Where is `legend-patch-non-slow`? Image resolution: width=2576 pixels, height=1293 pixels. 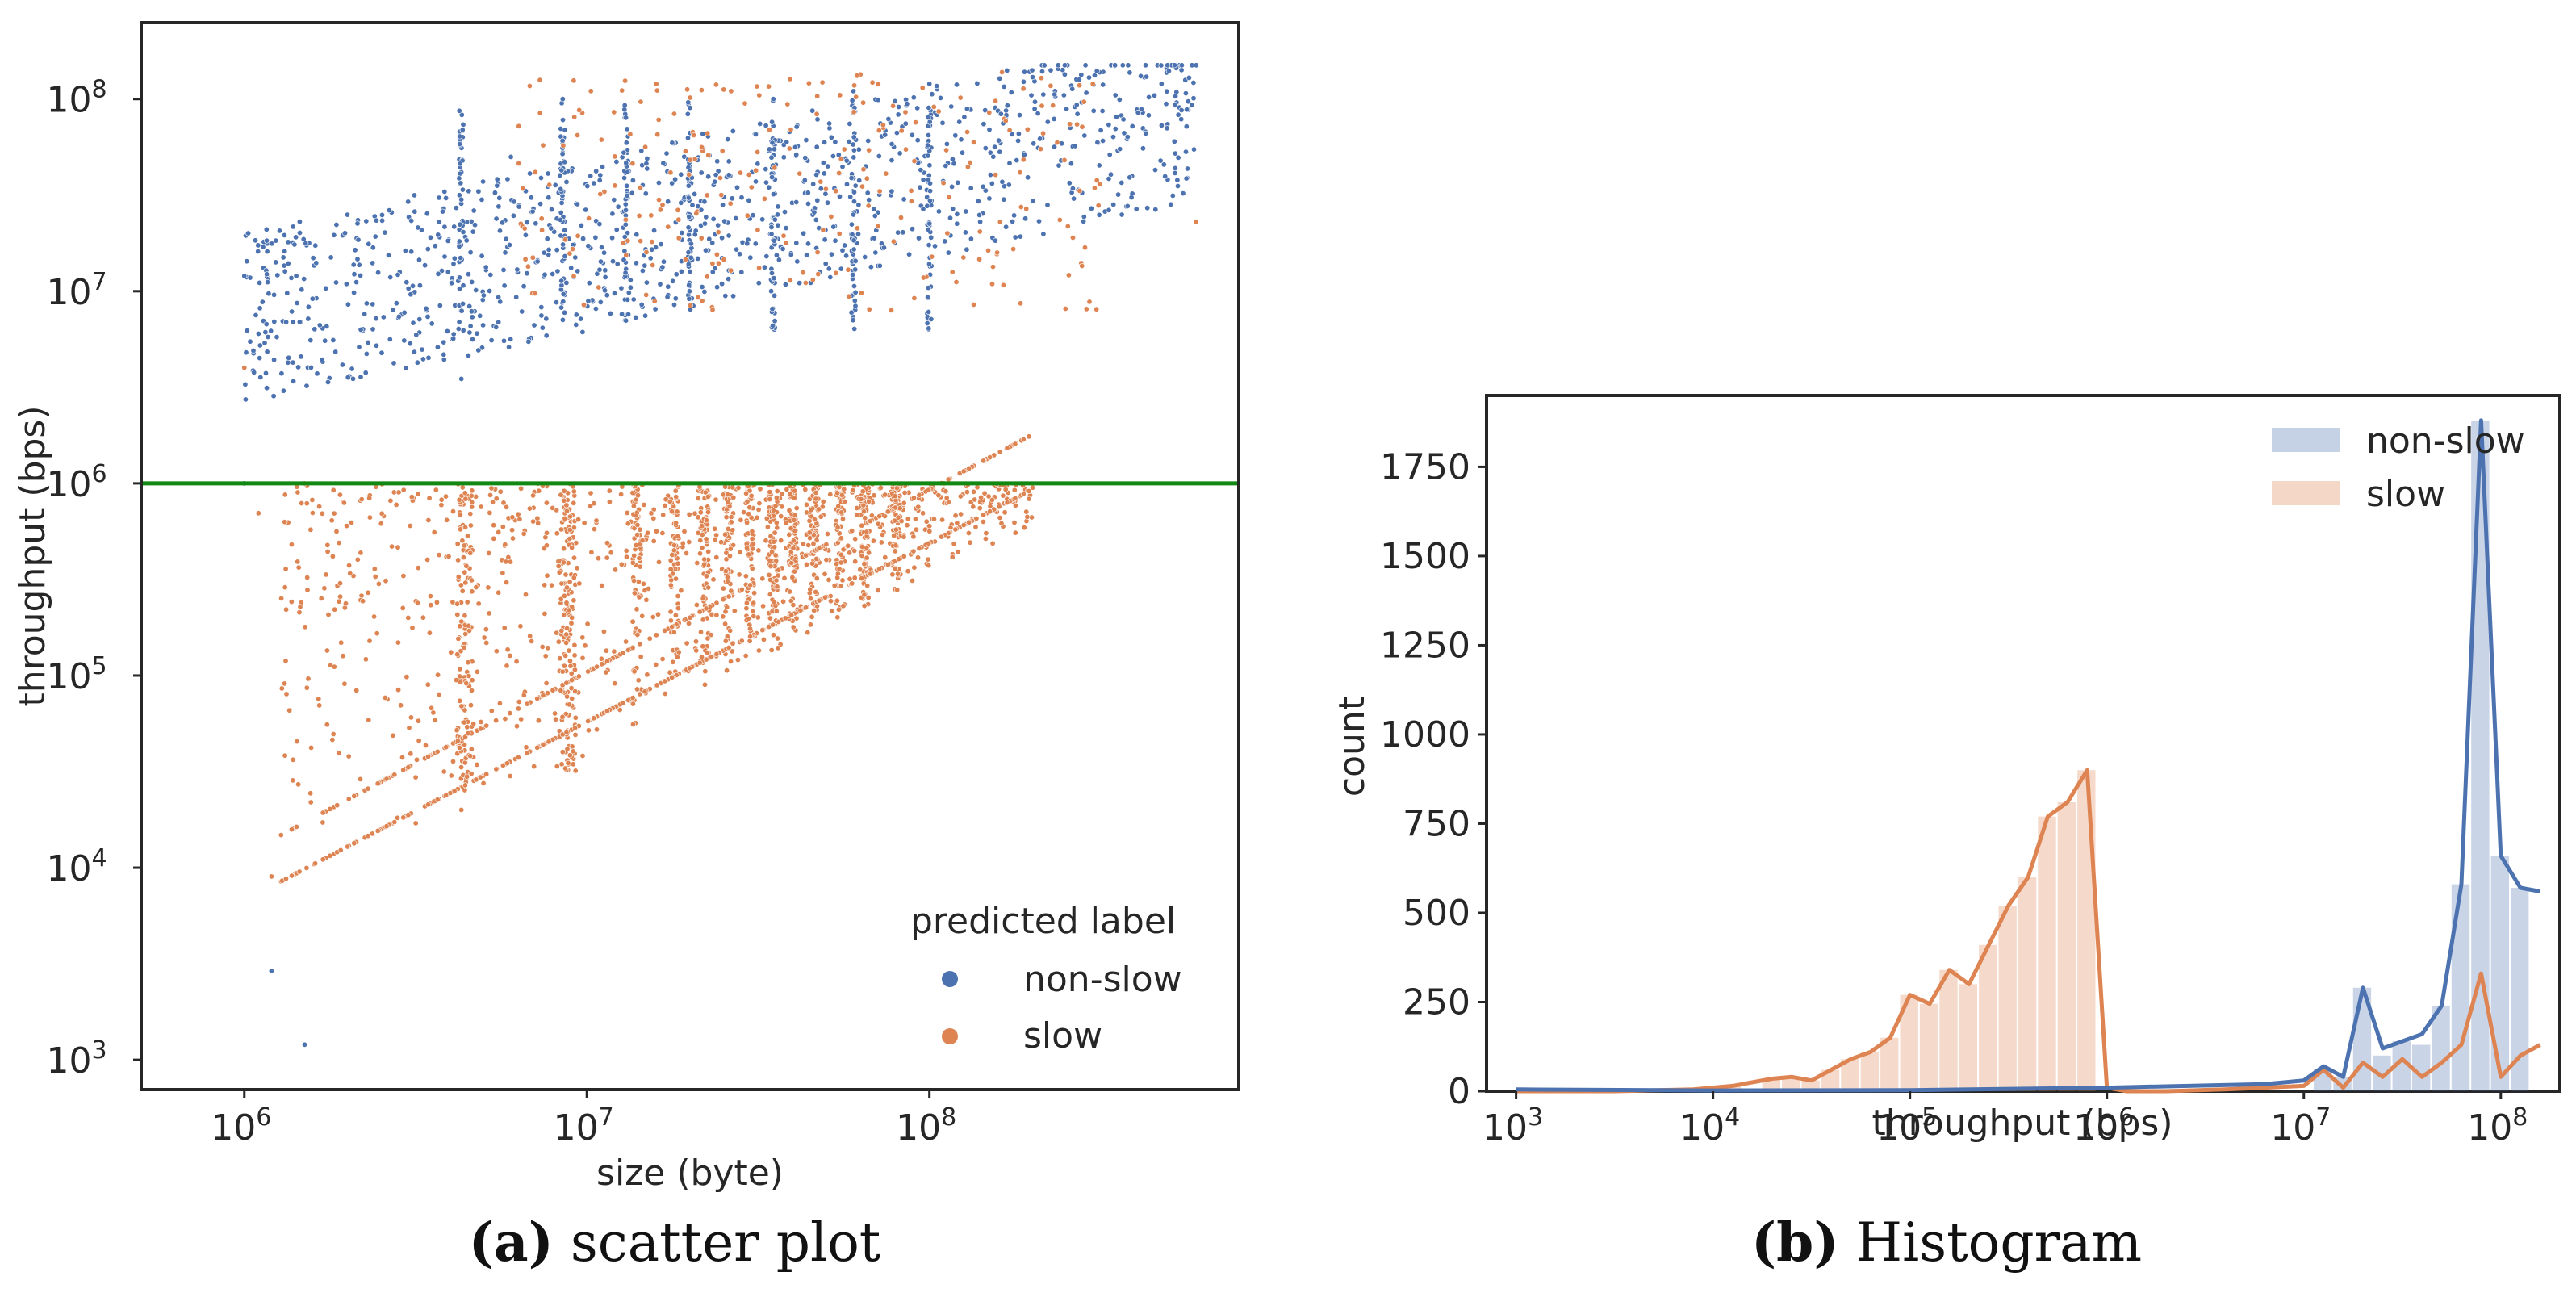 legend-patch-non-slow is located at coordinates (2306, 440).